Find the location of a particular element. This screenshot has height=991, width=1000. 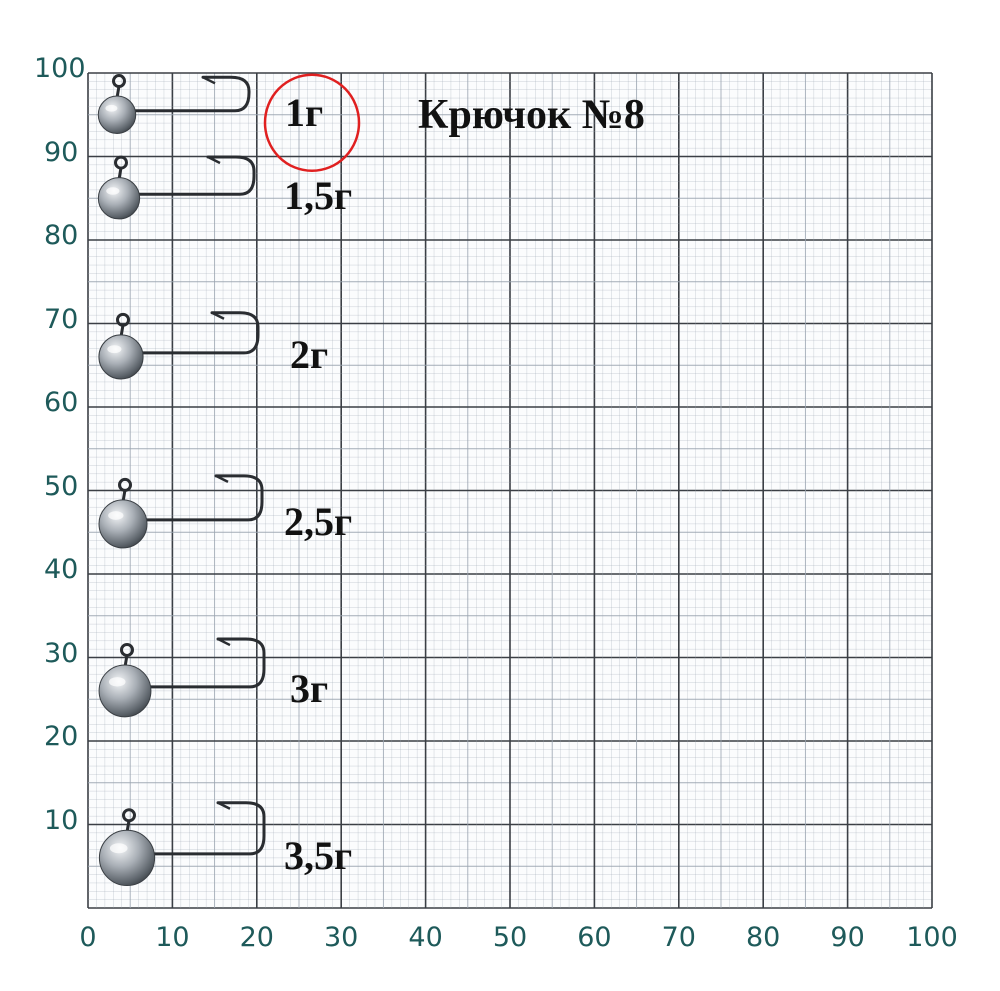

x-axis-label: 90 is located at coordinates (847, 937).